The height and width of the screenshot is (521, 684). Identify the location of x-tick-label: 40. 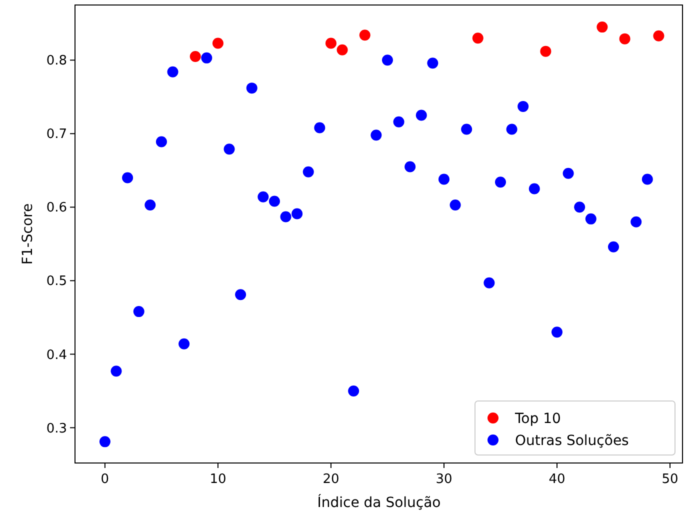
(557, 479).